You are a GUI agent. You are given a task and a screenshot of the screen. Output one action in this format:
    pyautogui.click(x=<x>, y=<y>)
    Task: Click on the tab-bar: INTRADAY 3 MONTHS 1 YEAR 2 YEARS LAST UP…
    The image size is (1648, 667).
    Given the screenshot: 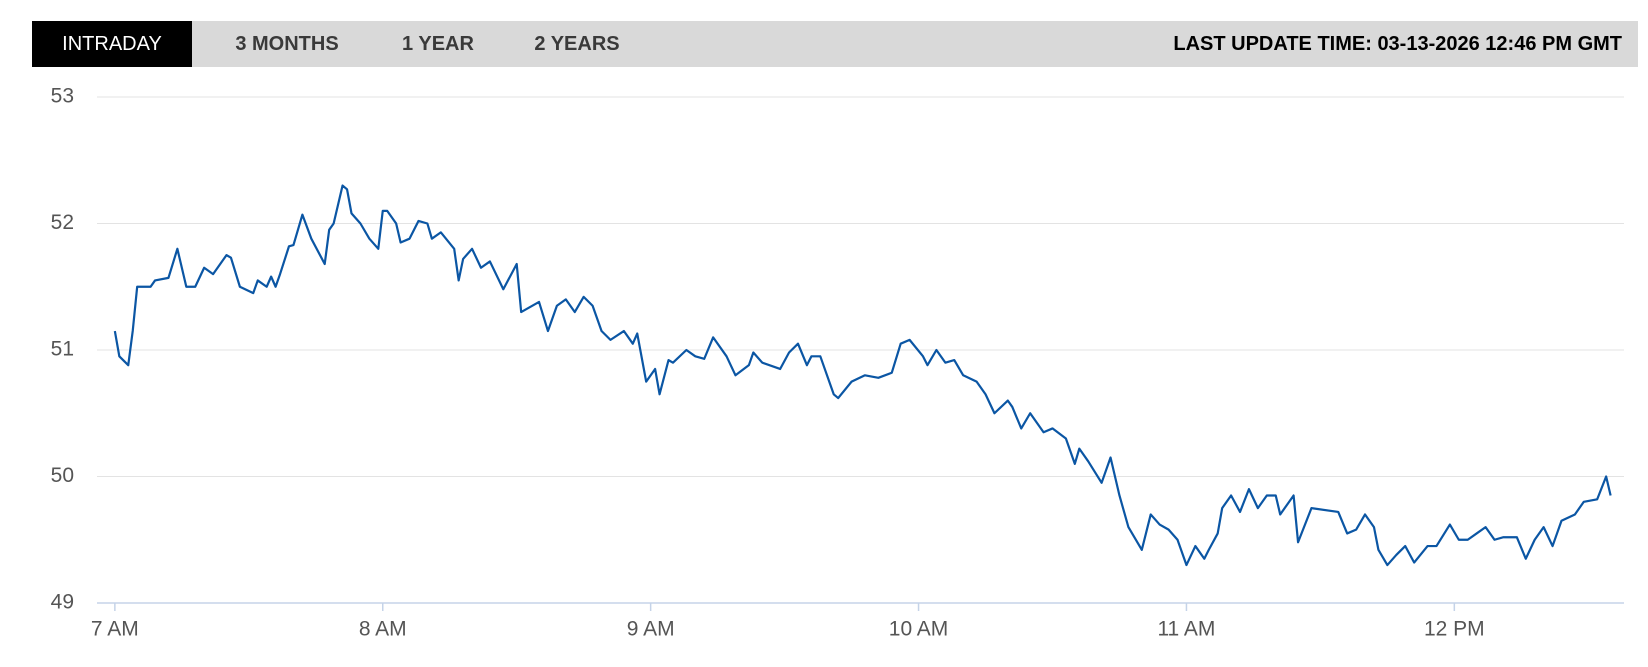 What is the action you would take?
    pyautogui.click(x=835, y=44)
    